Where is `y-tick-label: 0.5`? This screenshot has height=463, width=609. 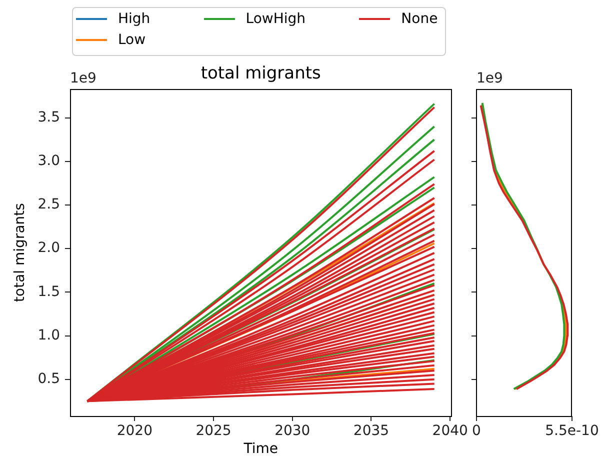 y-tick-label: 0.5 is located at coordinates (49, 379).